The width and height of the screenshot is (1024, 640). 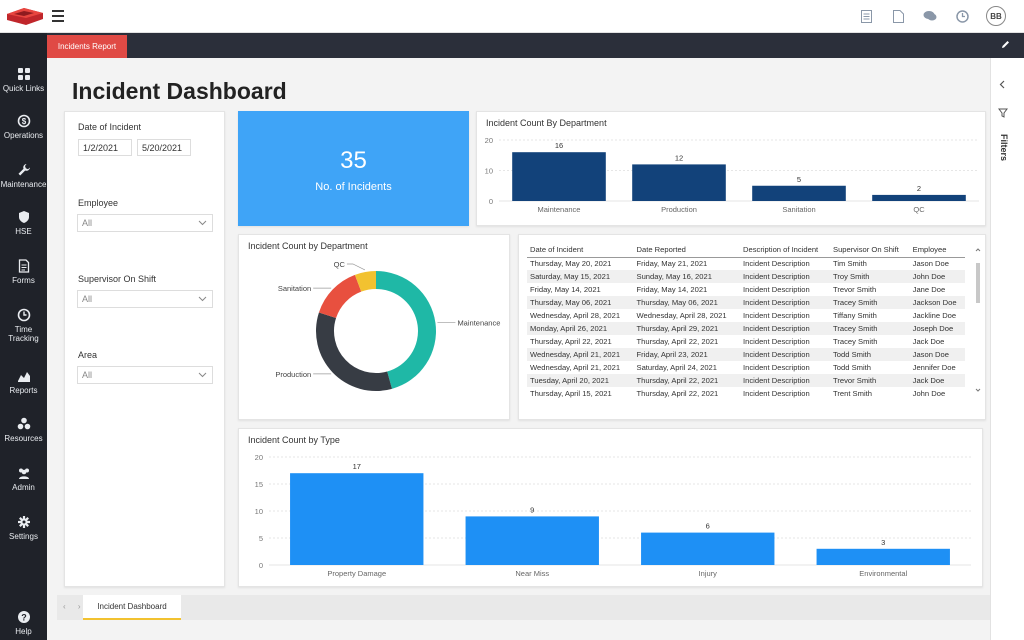 What do you see at coordinates (24, 170) in the screenshot?
I see `wrench-icon` at bounding box center [24, 170].